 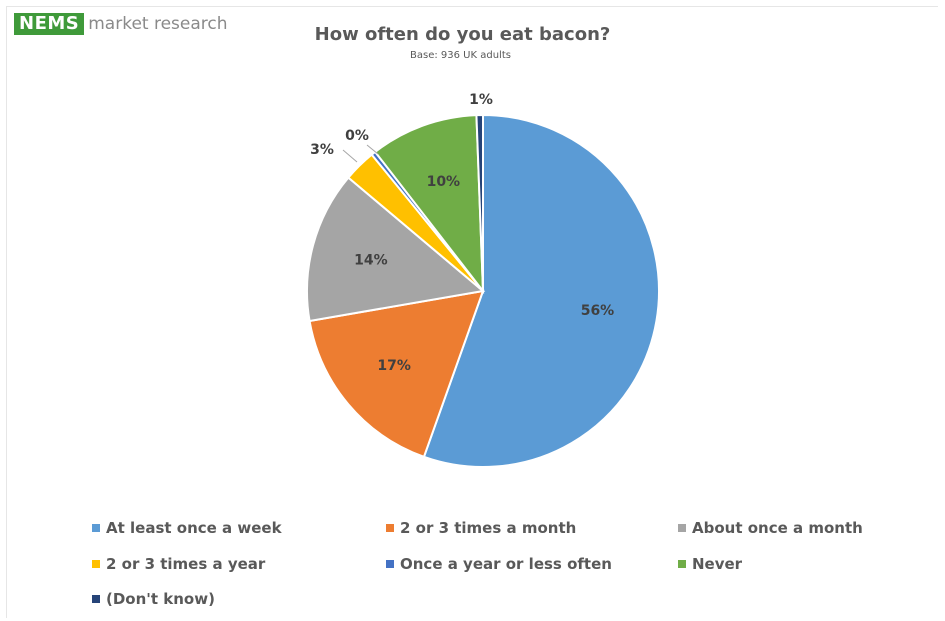 I want to click on chart-subtitle: Base: 936 UK adults, so click(x=460, y=55).